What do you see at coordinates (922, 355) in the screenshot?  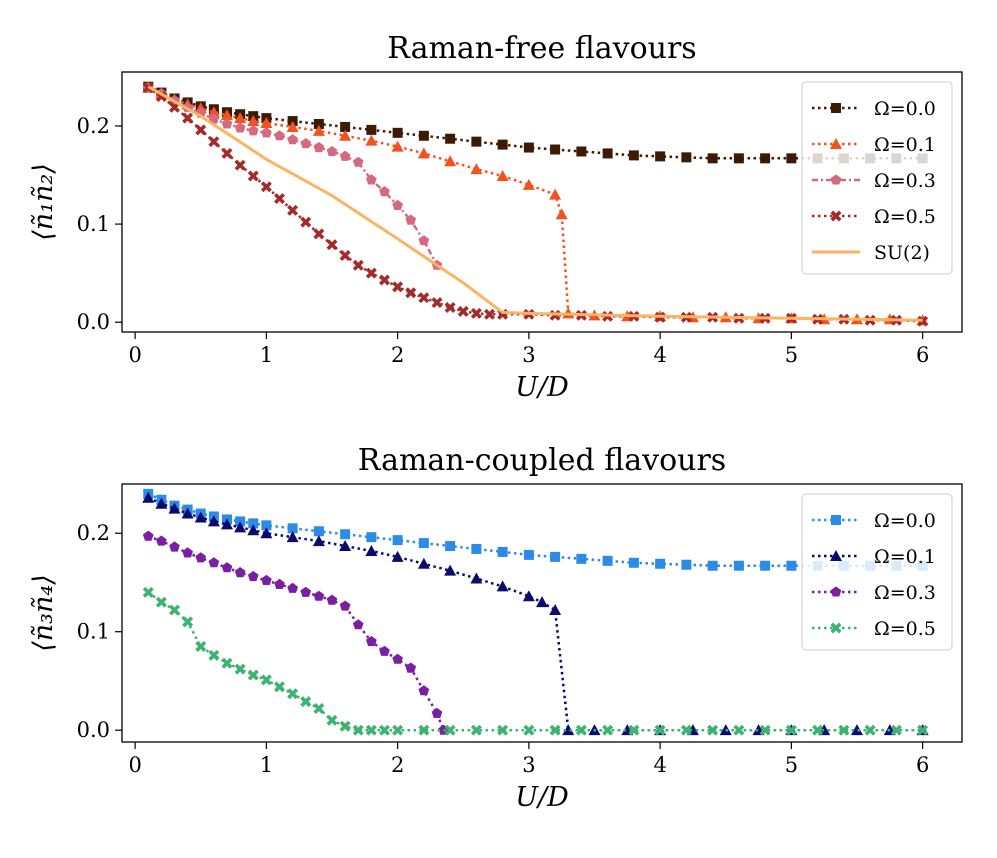 I see `x-tick-label: 6` at bounding box center [922, 355].